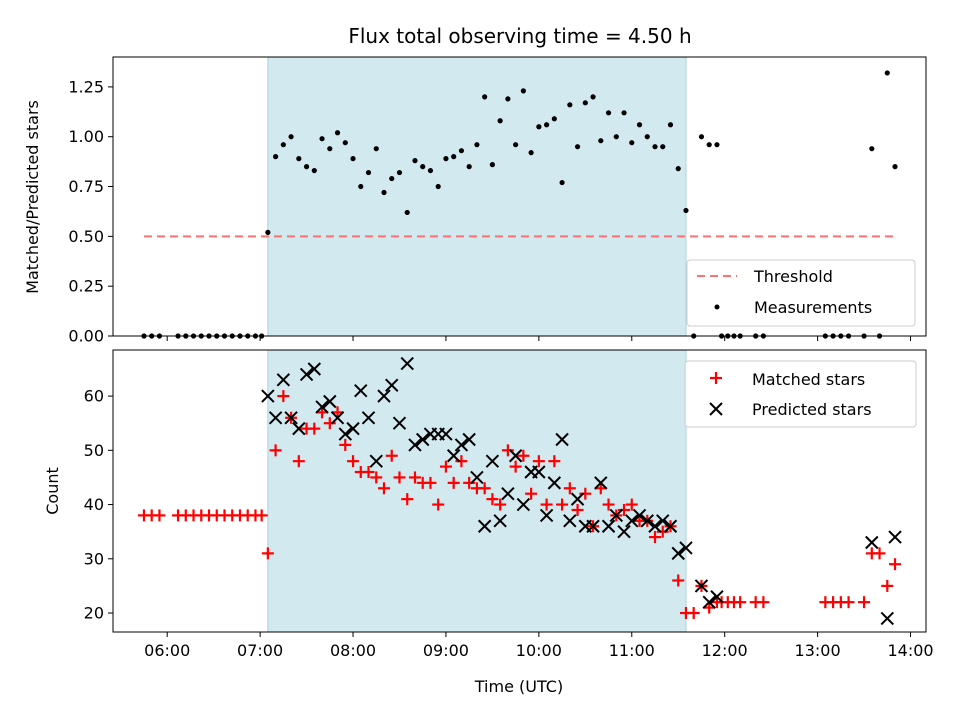 The image size is (960, 720). I want to click on x-tick-label: 08:00, so click(353, 650).